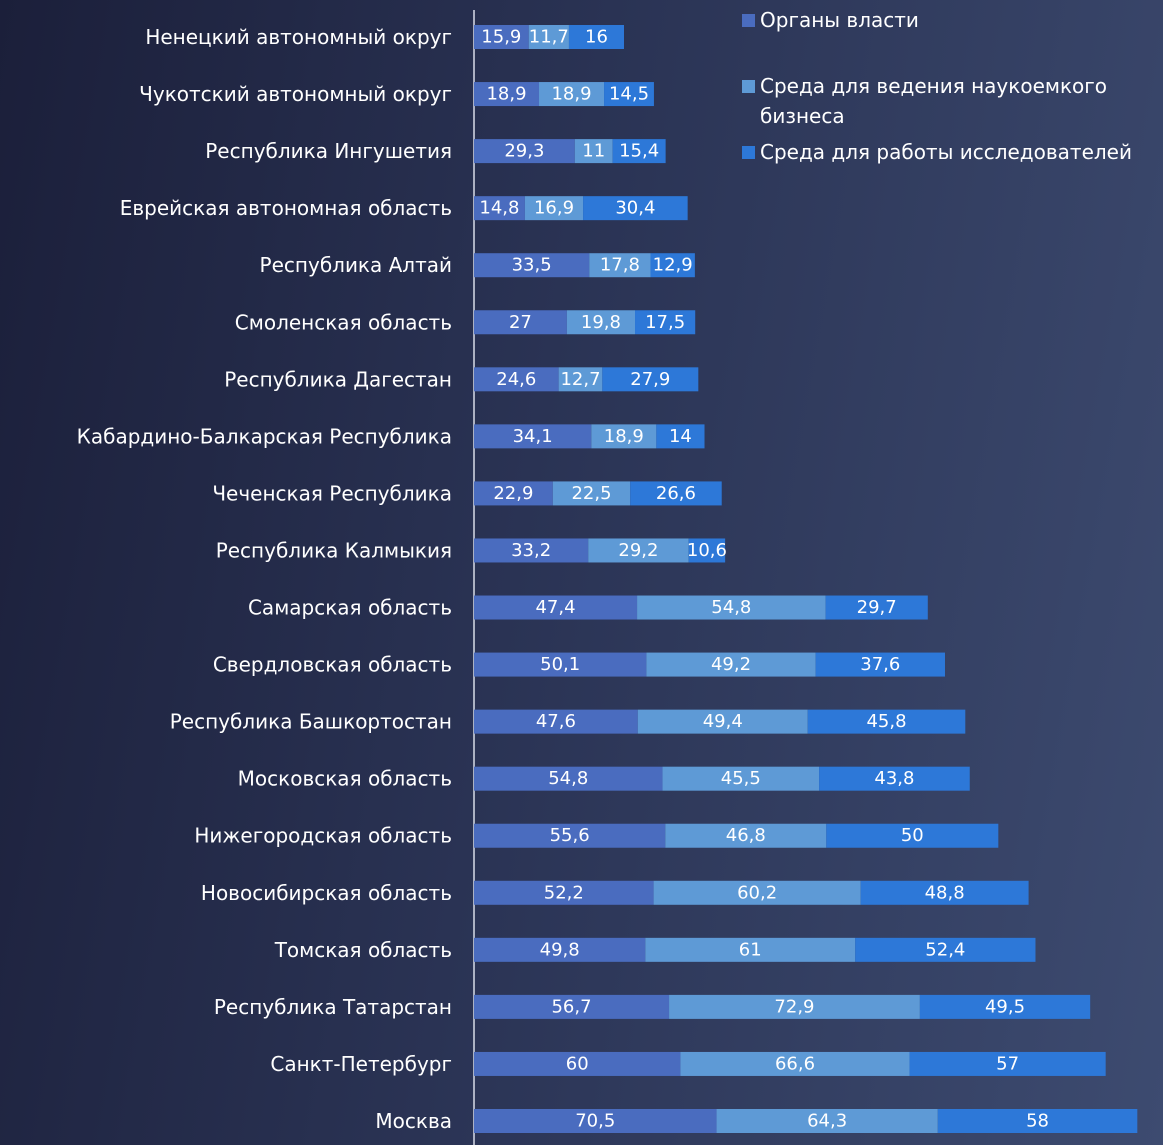 The width and height of the screenshot is (1163, 1145). I want to click on value-label: 17,5, so click(665, 322).